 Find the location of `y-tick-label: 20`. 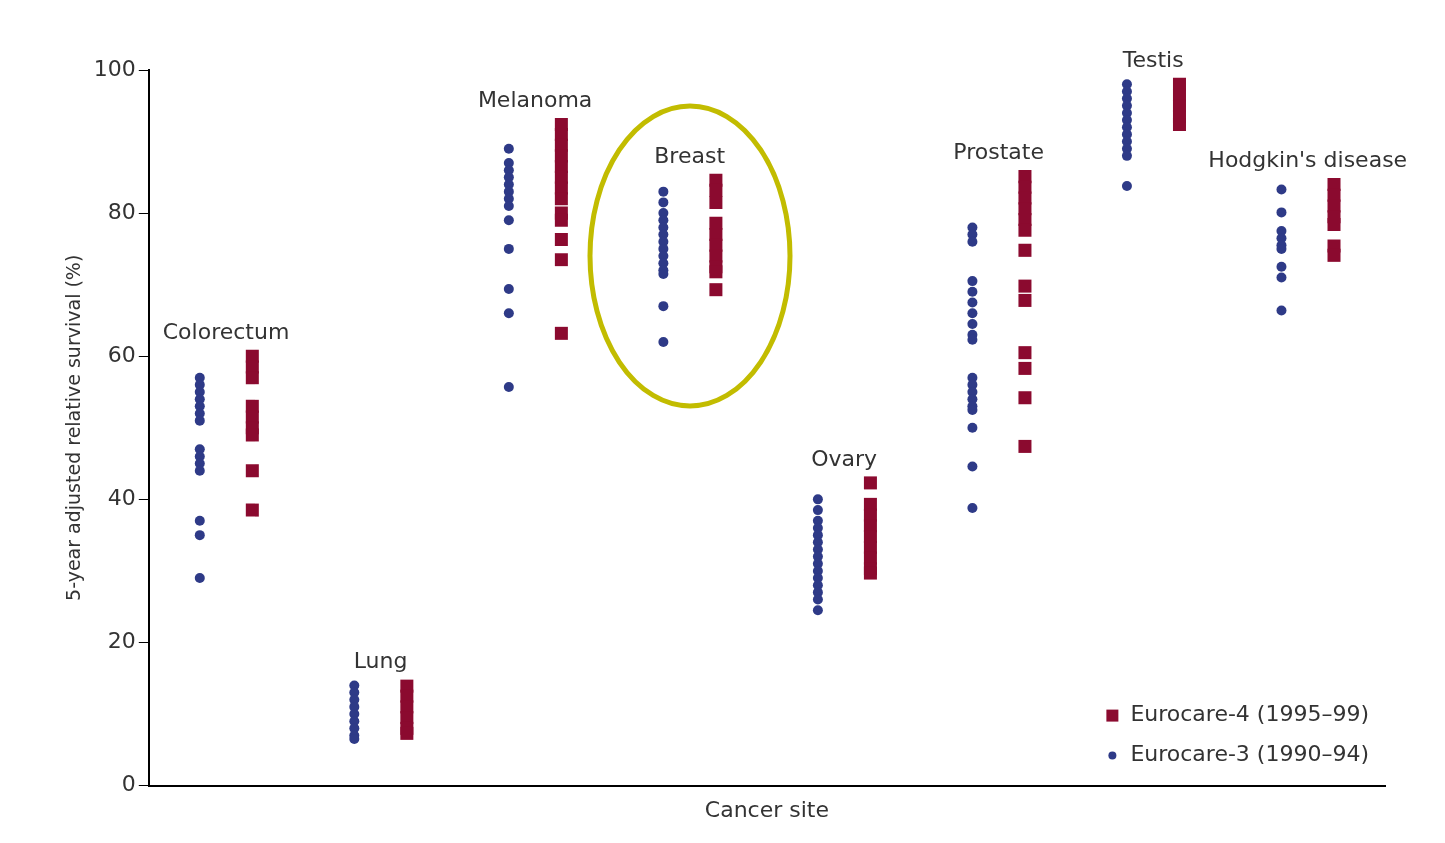

y-tick-label: 20 is located at coordinates (121, 641).